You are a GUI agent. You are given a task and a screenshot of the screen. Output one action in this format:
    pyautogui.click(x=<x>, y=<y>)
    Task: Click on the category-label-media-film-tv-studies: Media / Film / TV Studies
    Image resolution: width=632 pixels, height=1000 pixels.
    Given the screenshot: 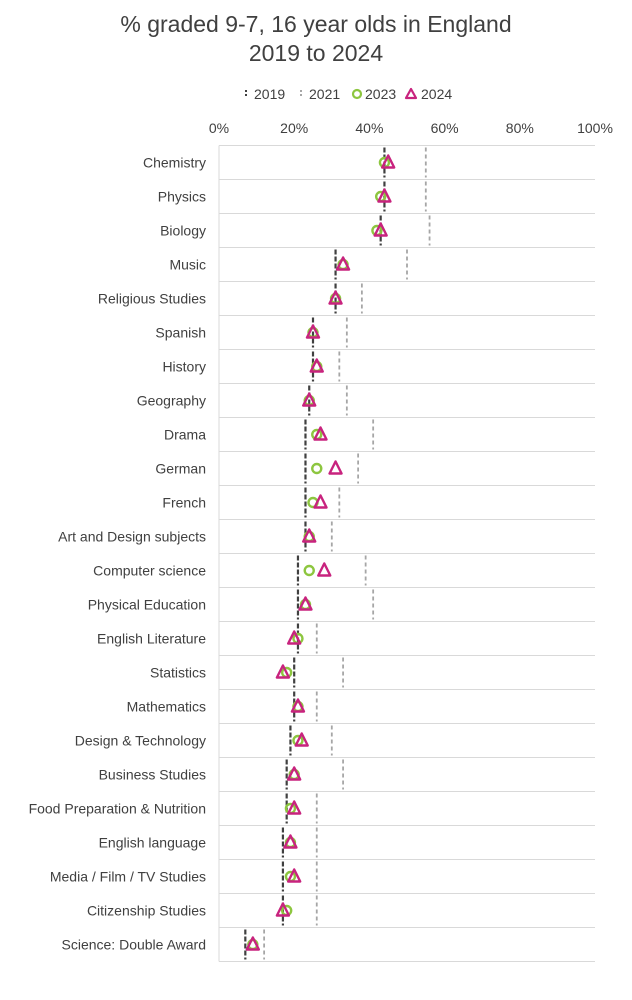 What is the action you would take?
    pyautogui.click(x=128, y=877)
    